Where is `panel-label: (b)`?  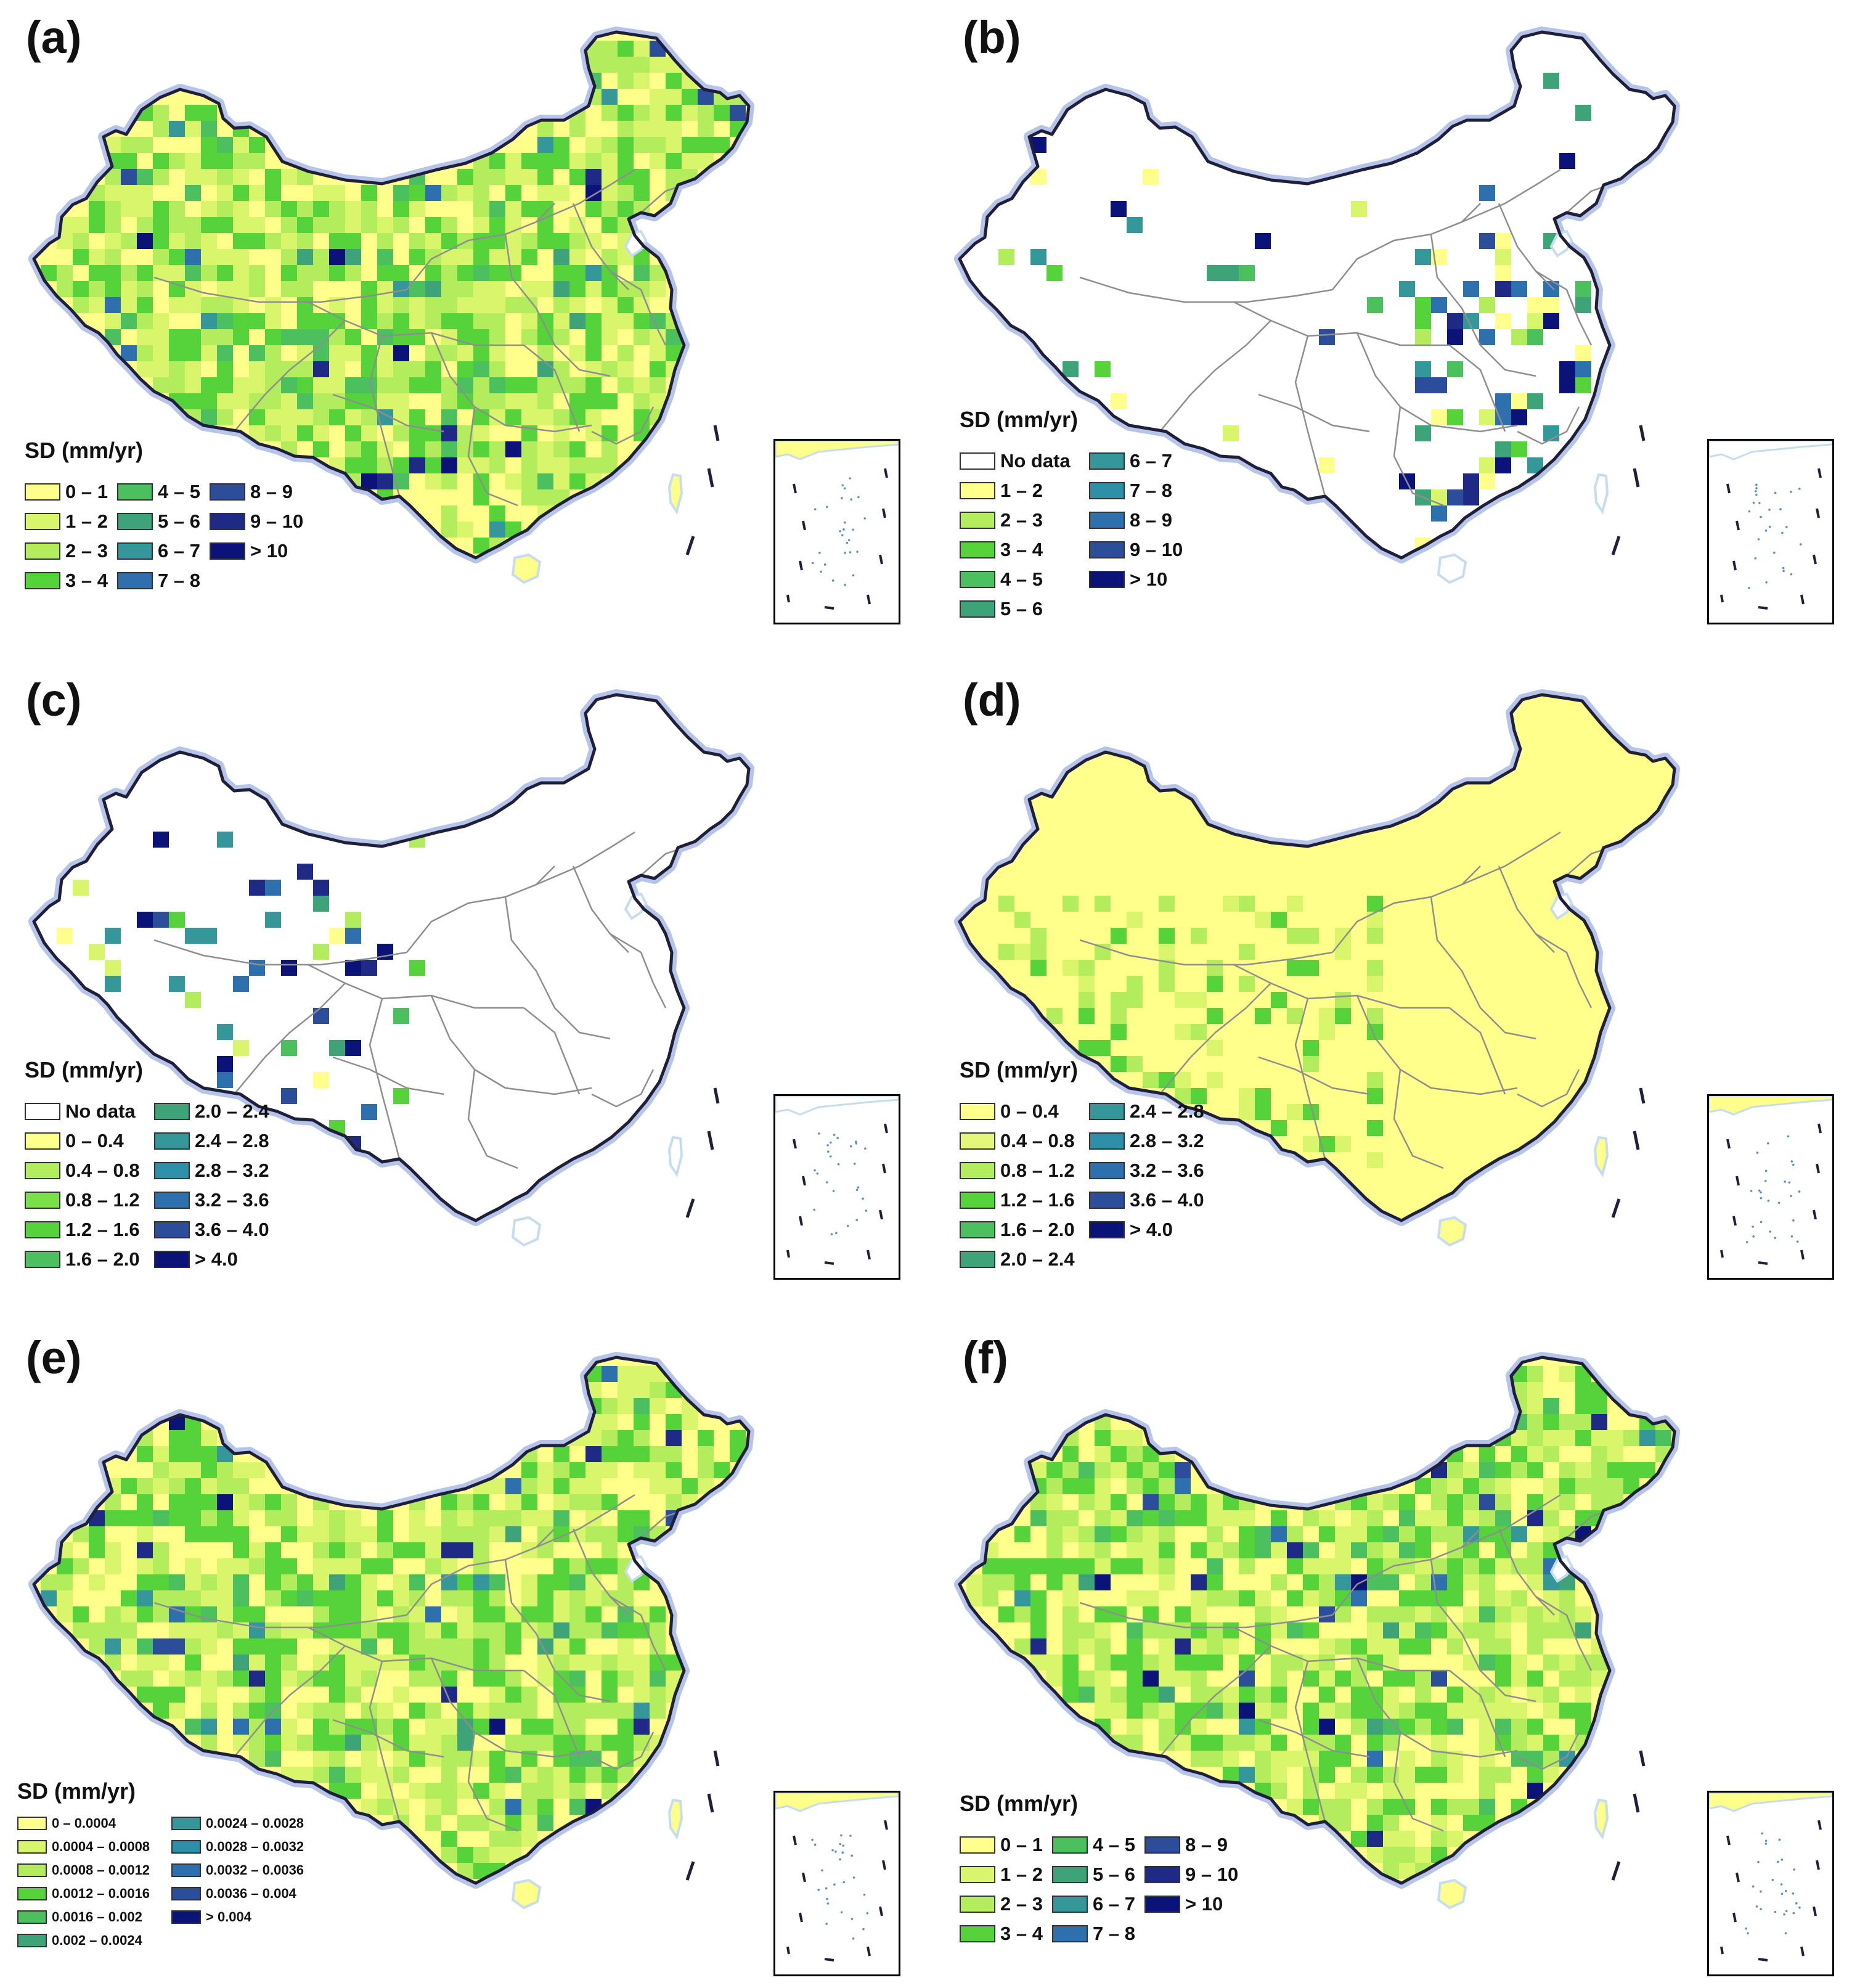
panel-label: (b) is located at coordinates (992, 37).